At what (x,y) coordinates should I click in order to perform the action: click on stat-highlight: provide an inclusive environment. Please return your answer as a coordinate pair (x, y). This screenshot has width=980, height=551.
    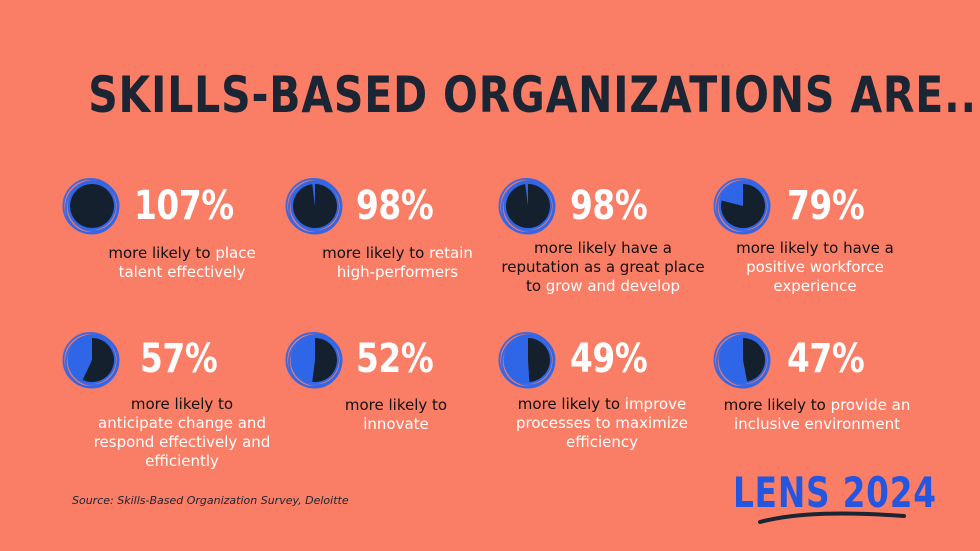
    Looking at the image, I should click on (822, 414).